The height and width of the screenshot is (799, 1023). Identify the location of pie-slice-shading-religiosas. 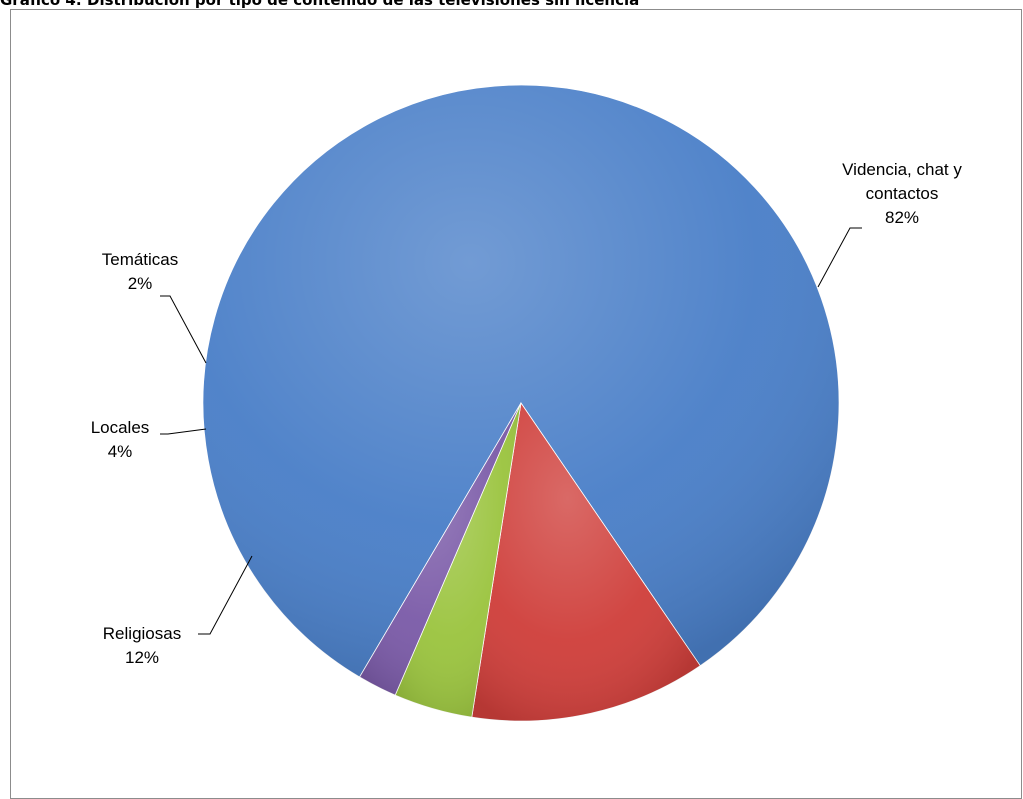
(586, 562).